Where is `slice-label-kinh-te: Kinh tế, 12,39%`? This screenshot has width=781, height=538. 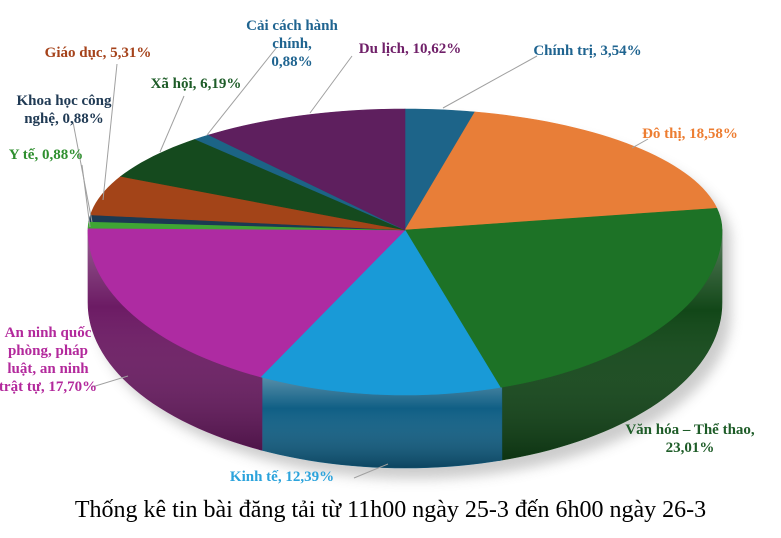 slice-label-kinh-te: Kinh tế, 12,39% is located at coordinates (282, 477).